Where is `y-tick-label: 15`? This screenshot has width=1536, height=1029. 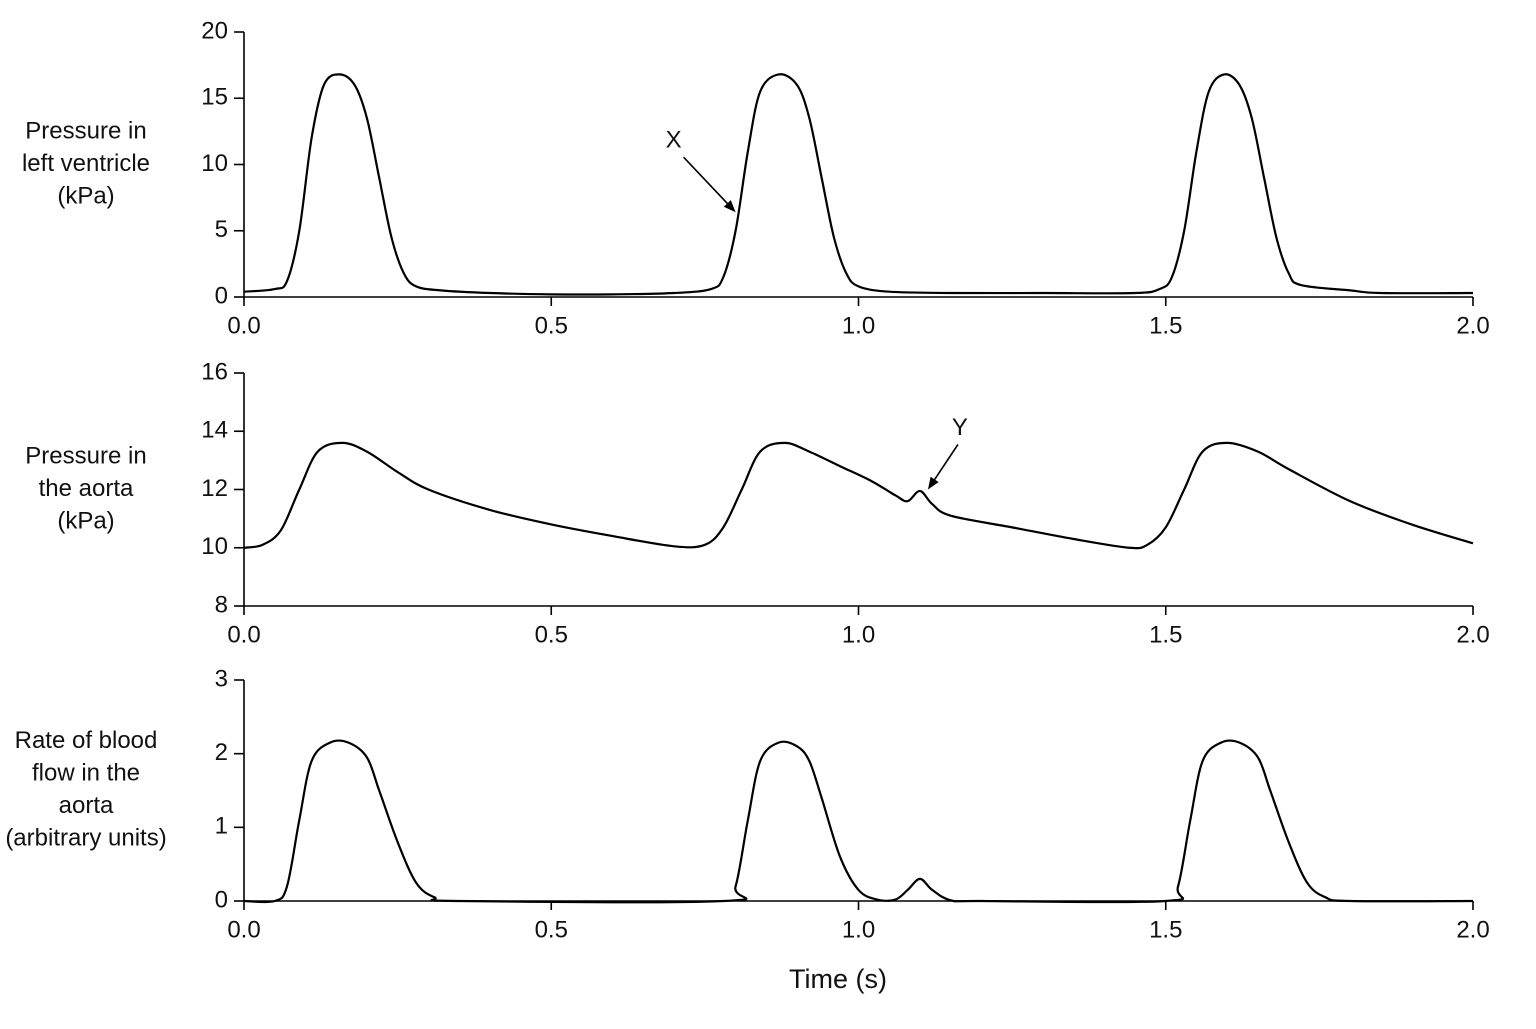 y-tick-label: 15 is located at coordinates (214, 97).